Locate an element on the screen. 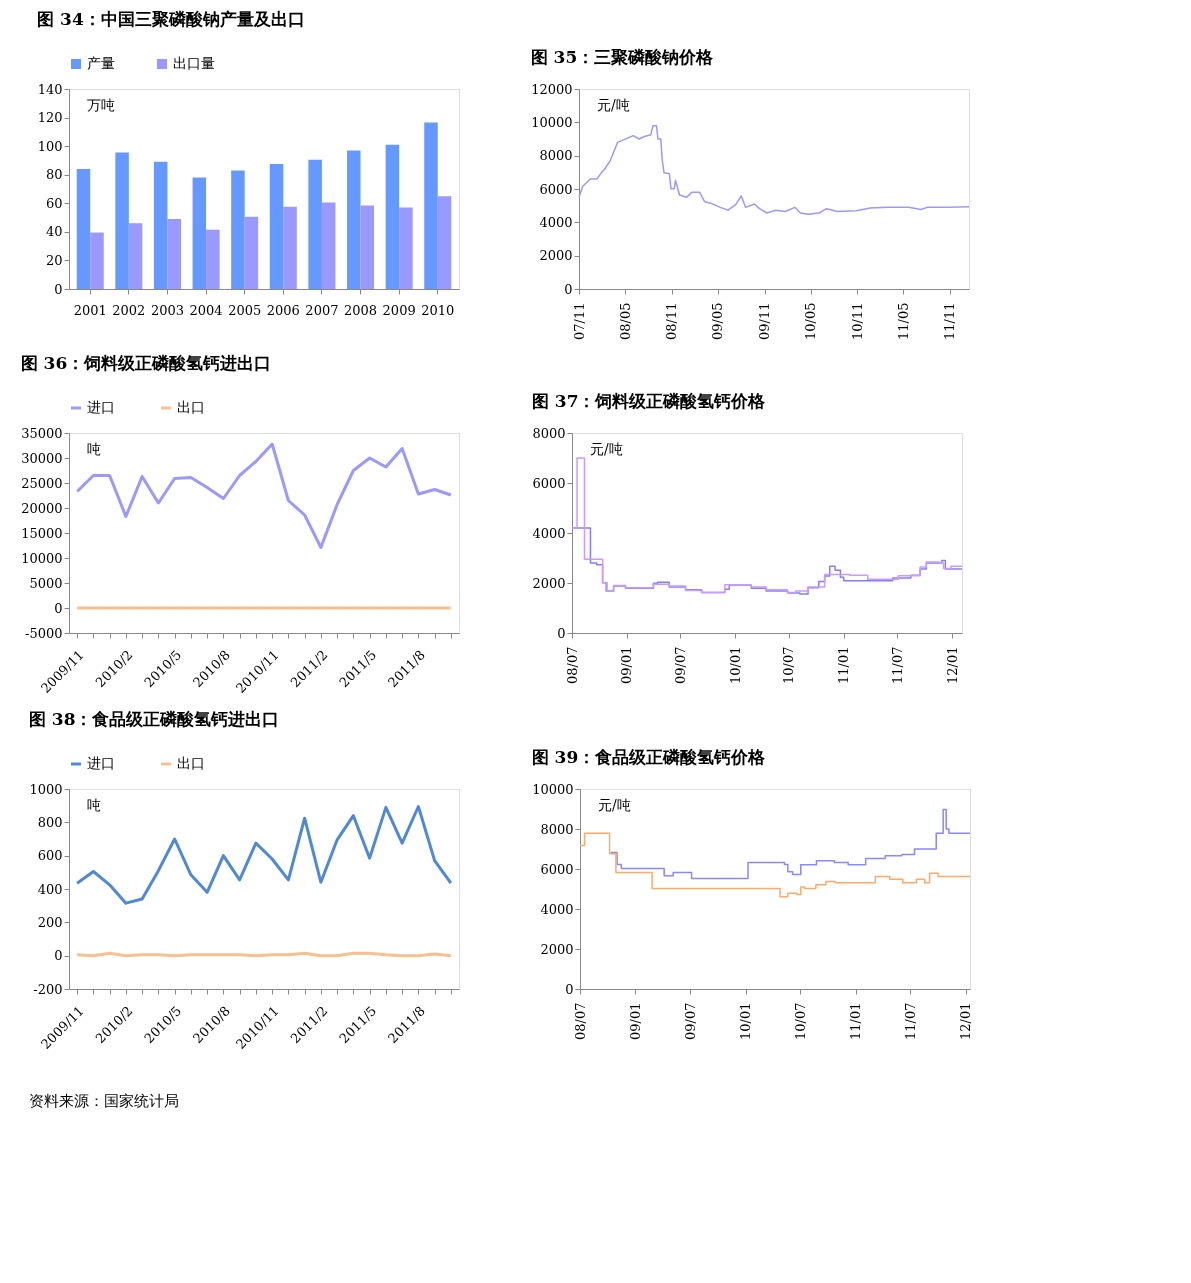  chart-title: 图 38：食品级正磷酸氢钙进出口 is located at coordinates (154, 719).